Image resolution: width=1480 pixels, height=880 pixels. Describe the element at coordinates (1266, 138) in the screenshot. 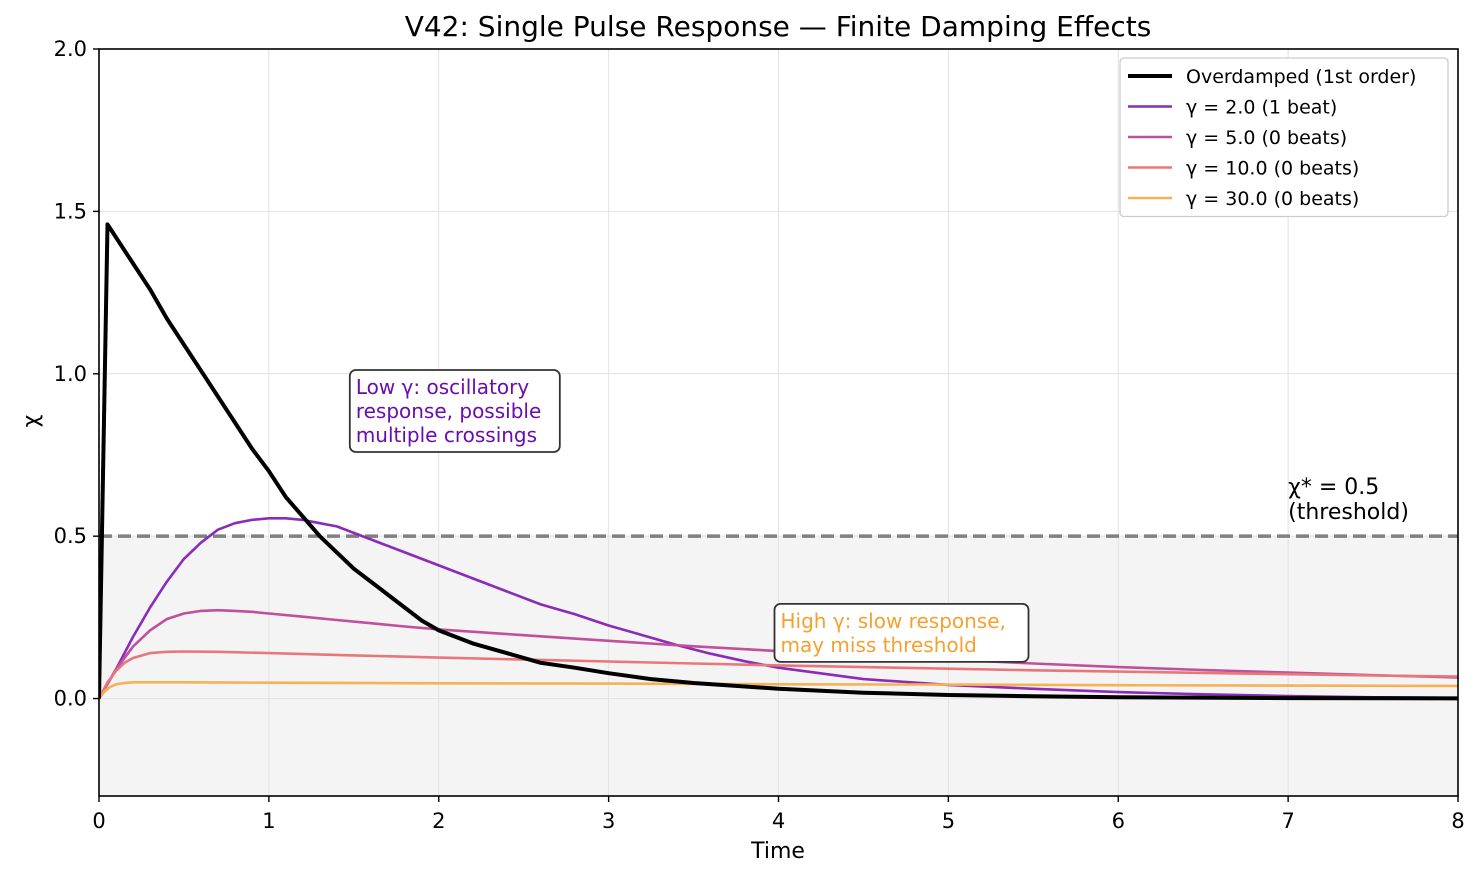

I see `legend-label: γ = 5.0 (0 beats)` at that location.